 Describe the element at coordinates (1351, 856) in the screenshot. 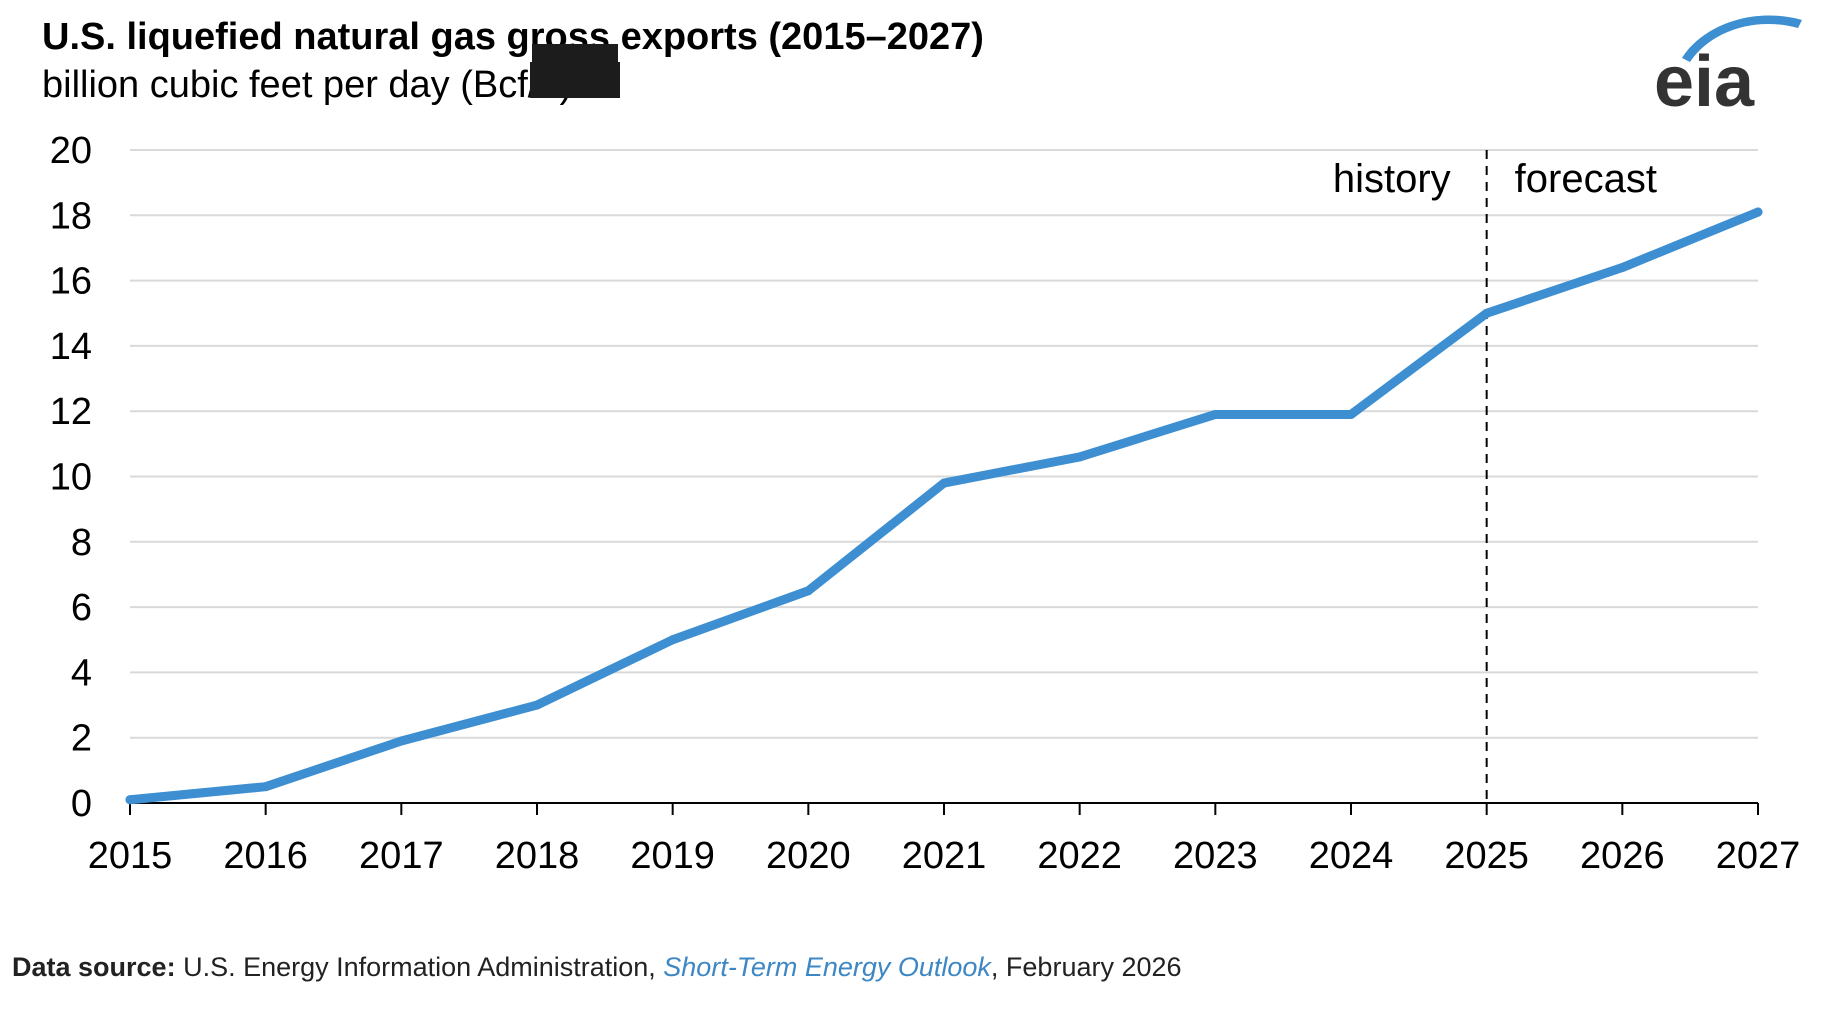

I see `x-tick-label: 2024` at that location.